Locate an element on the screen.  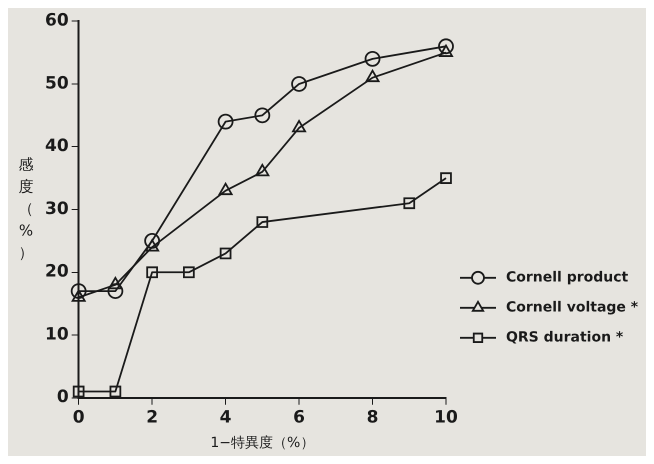
y-tick-label: 10 is located at coordinates (56, 334).